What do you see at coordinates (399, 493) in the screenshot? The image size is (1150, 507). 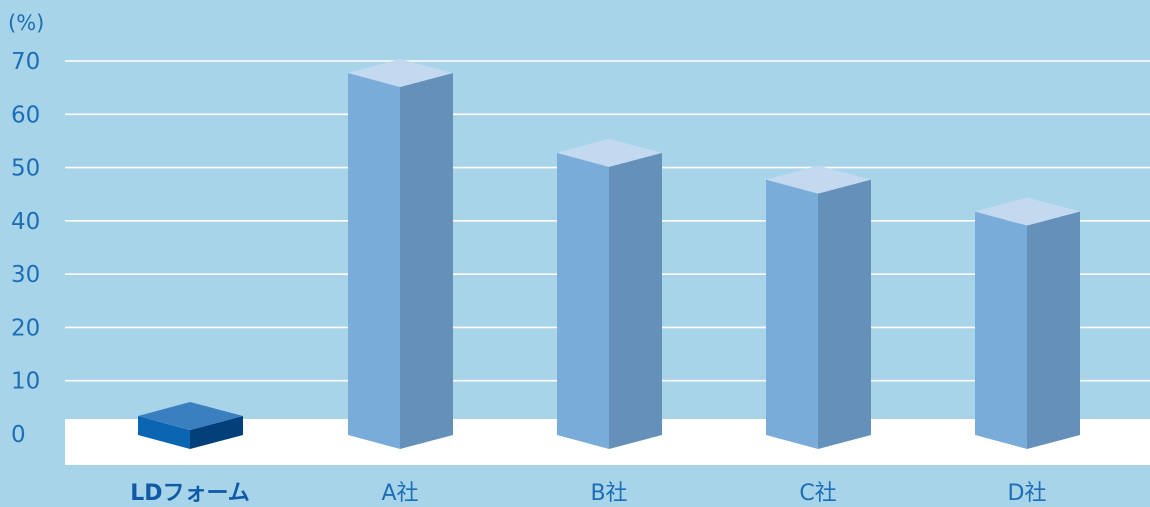 I see `x-tick-label: A社` at bounding box center [399, 493].